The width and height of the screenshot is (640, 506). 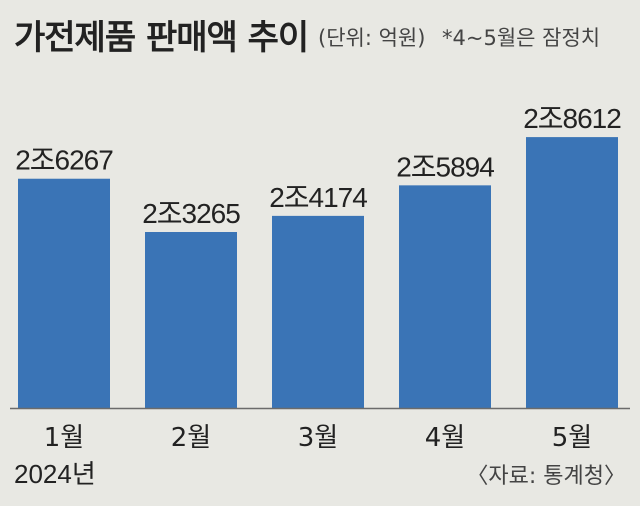 What do you see at coordinates (64, 160) in the screenshot?
I see `bar-value-label-1: 2조6267` at bounding box center [64, 160].